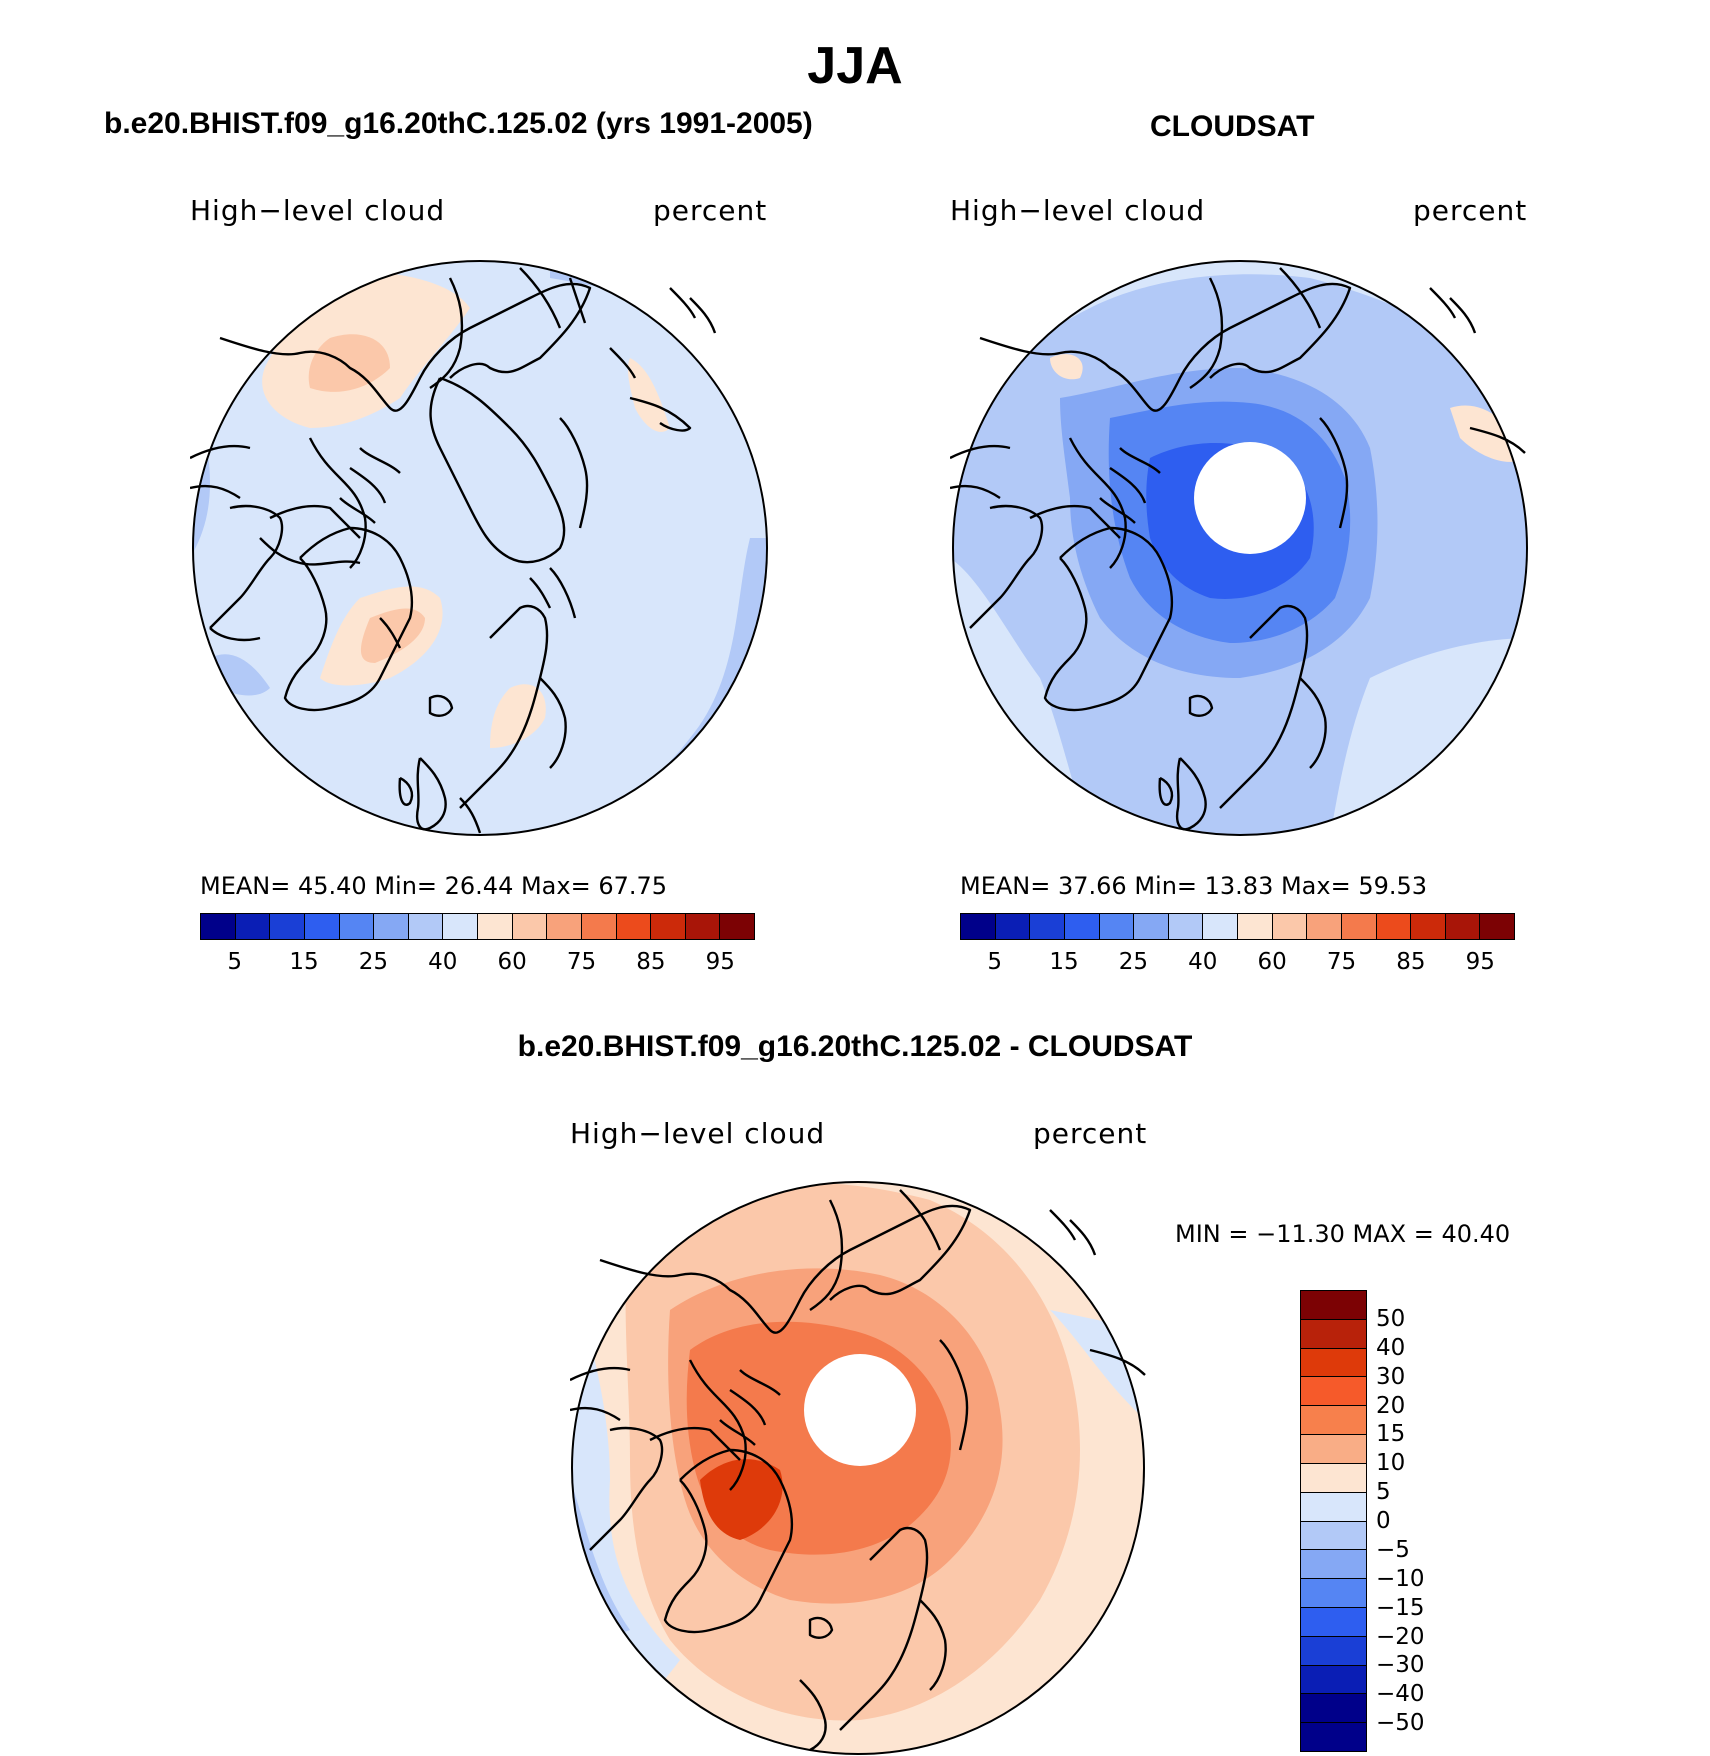 Image resolution: width=1710 pixels, height=1756 pixels. I want to click on colorbar-tick-label: 20, so click(1391, 1405).